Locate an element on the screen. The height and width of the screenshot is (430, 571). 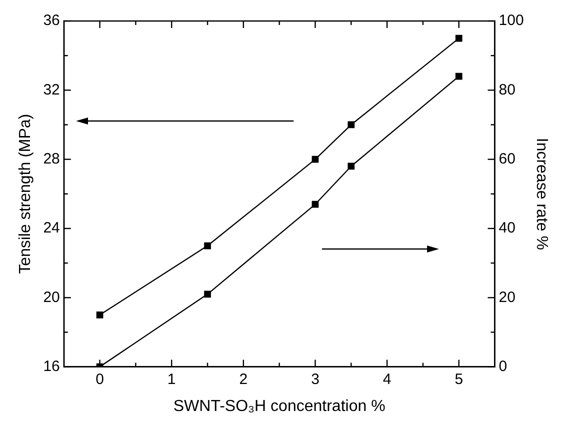
x-tick-label: 3 is located at coordinates (315, 379).